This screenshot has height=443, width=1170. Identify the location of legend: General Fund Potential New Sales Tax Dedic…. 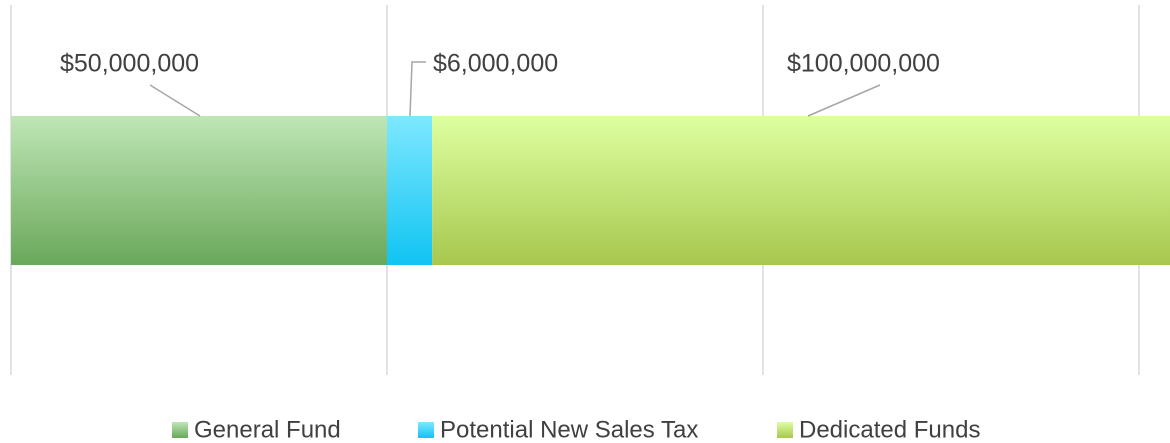
(576, 429).